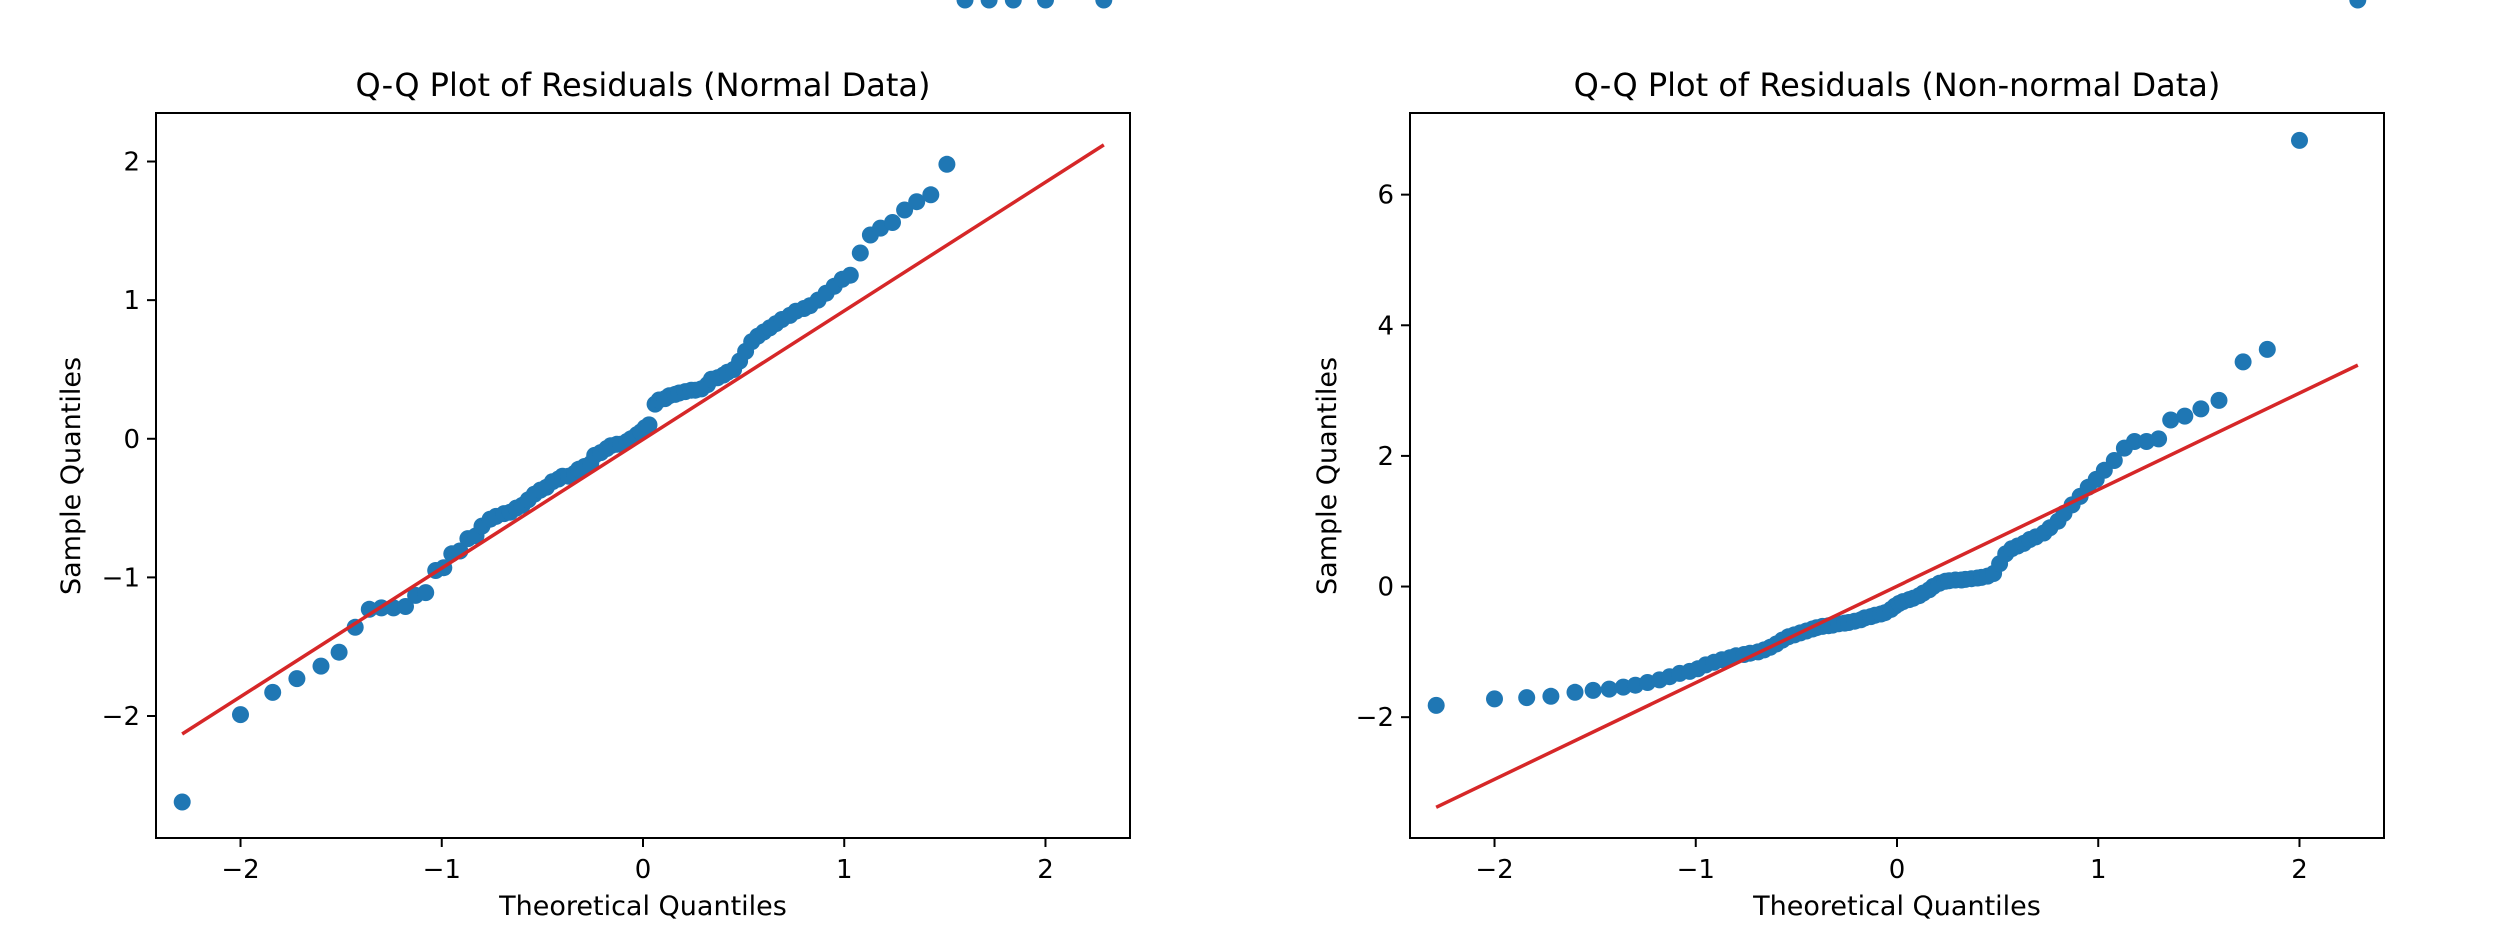 The image size is (2500, 938). I want to click on chart-title: Q-Q Plot of Residuals (Normal Data), so click(643, 85).